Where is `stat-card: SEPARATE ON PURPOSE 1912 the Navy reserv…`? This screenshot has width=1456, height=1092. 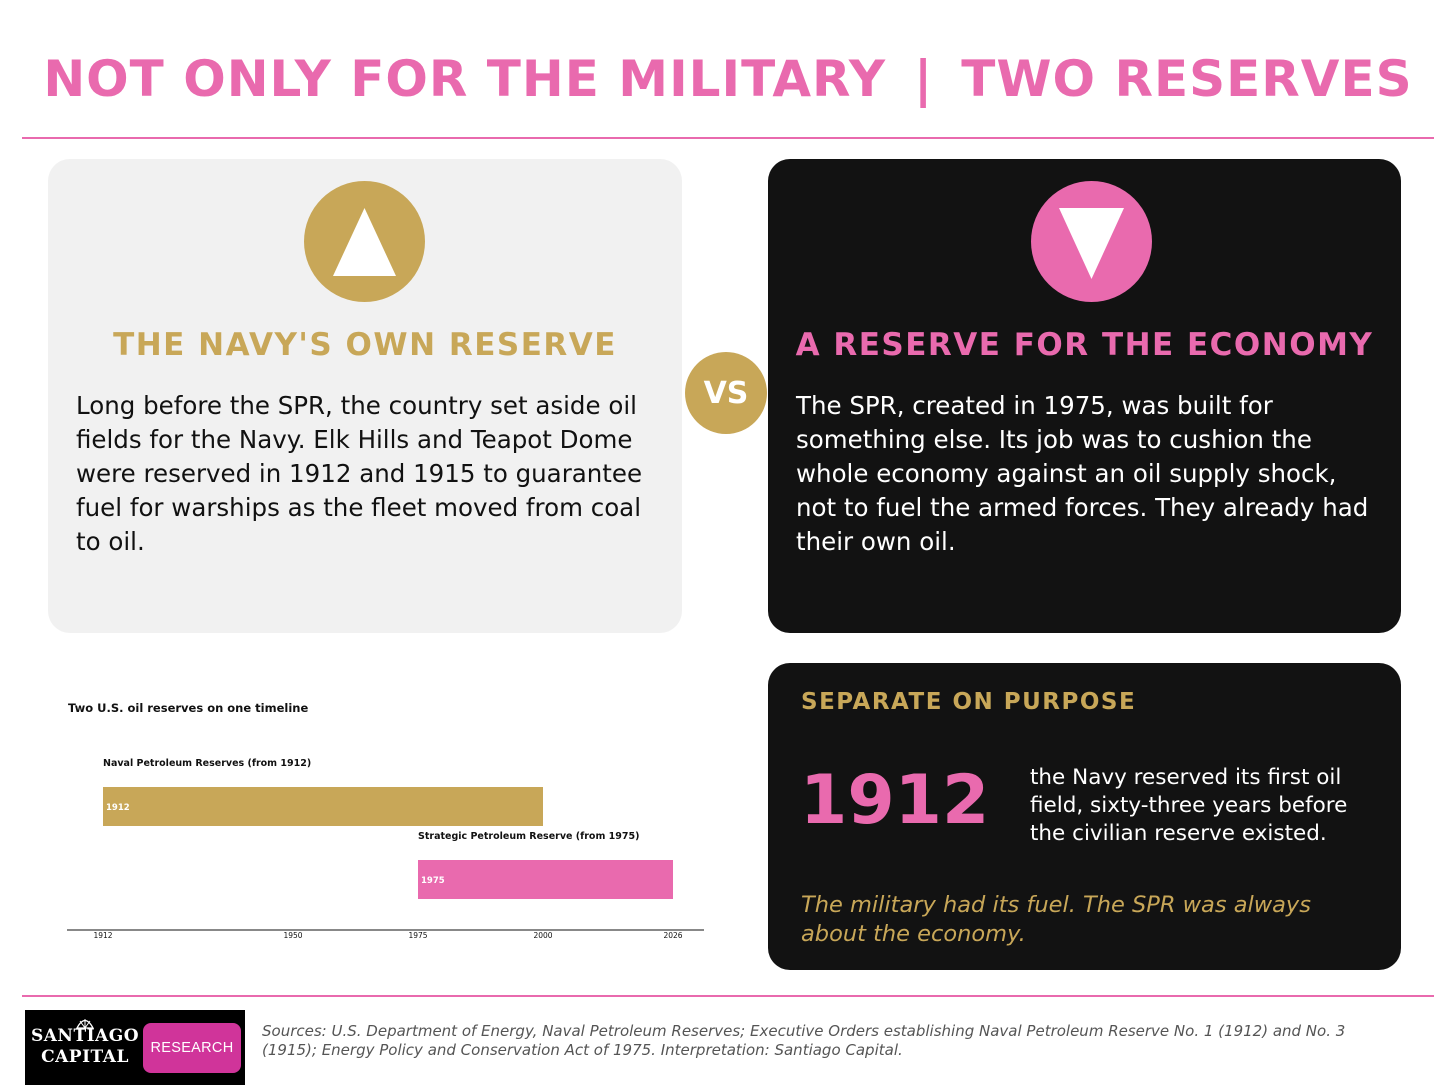
stat-card: SEPARATE ON PURPOSE 1912 the Navy reserv… is located at coordinates (1084, 816).